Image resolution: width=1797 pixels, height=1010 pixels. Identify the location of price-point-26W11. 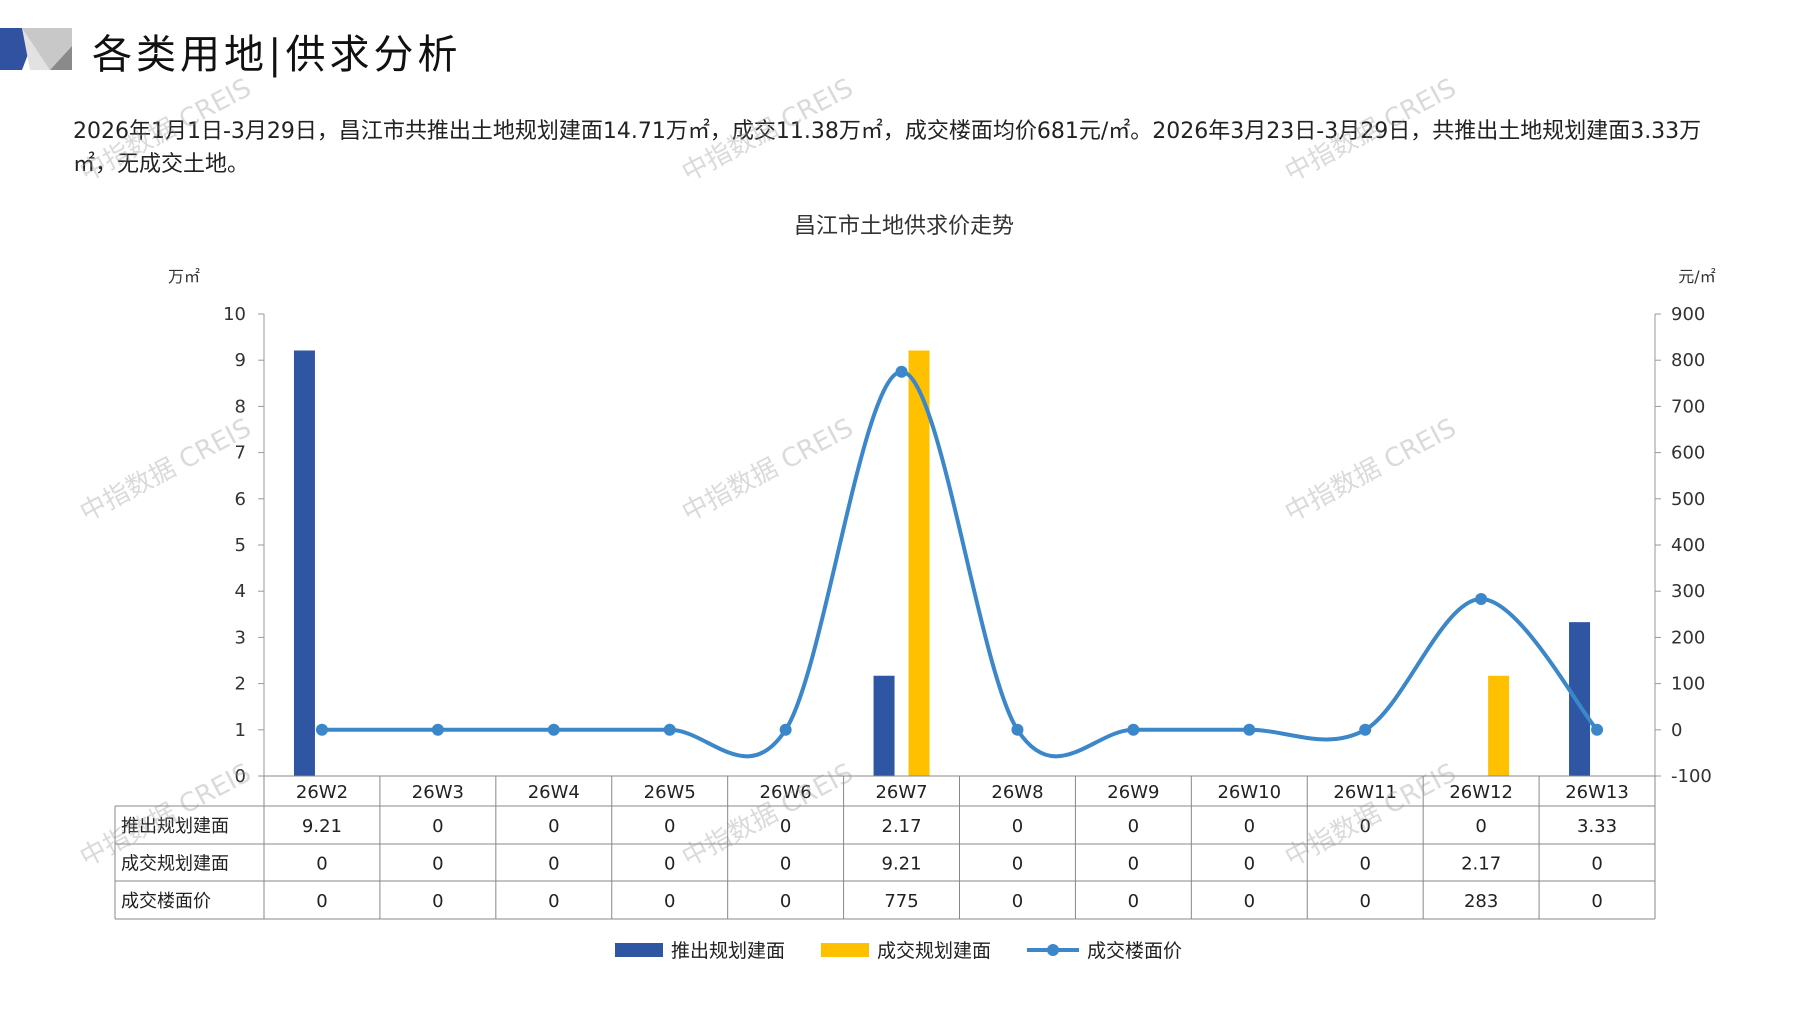
(1365, 729).